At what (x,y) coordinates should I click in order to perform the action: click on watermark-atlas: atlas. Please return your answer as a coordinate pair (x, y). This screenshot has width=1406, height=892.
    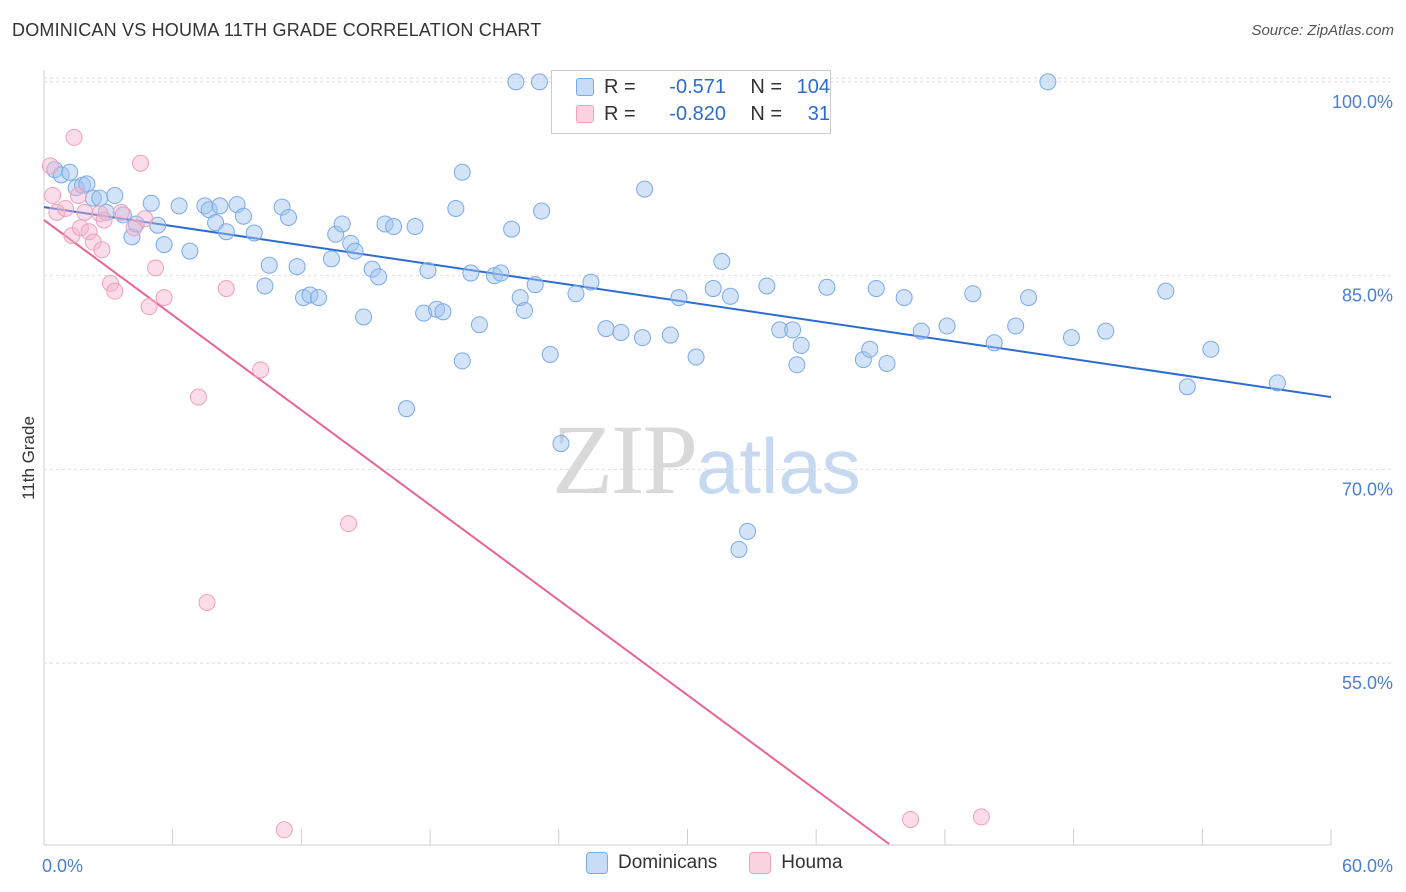
    Looking at the image, I should click on (778, 466).